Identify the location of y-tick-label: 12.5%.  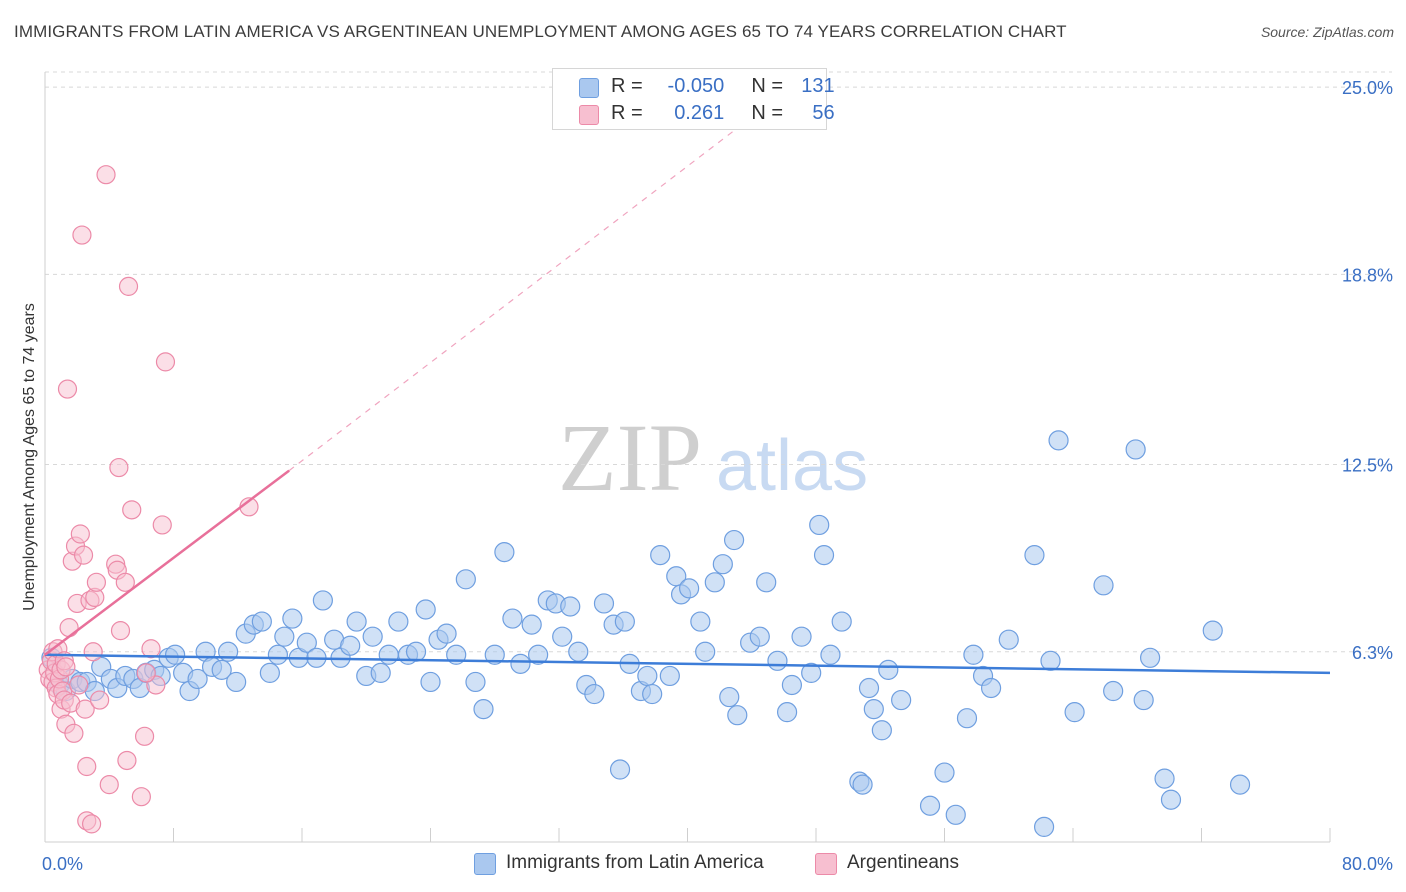
(1367, 466).